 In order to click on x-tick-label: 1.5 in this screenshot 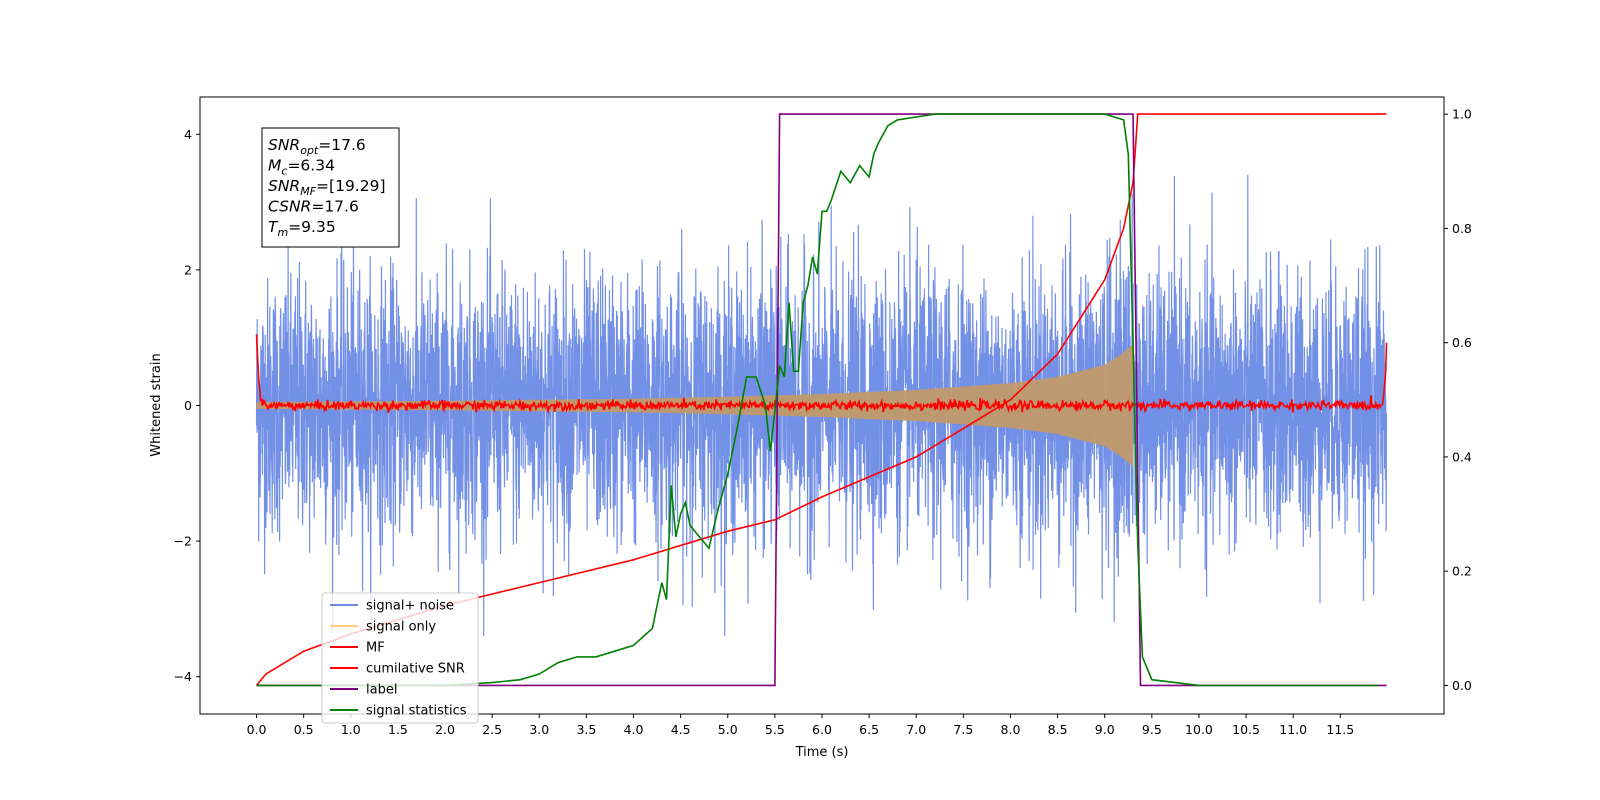, I will do `click(398, 729)`.